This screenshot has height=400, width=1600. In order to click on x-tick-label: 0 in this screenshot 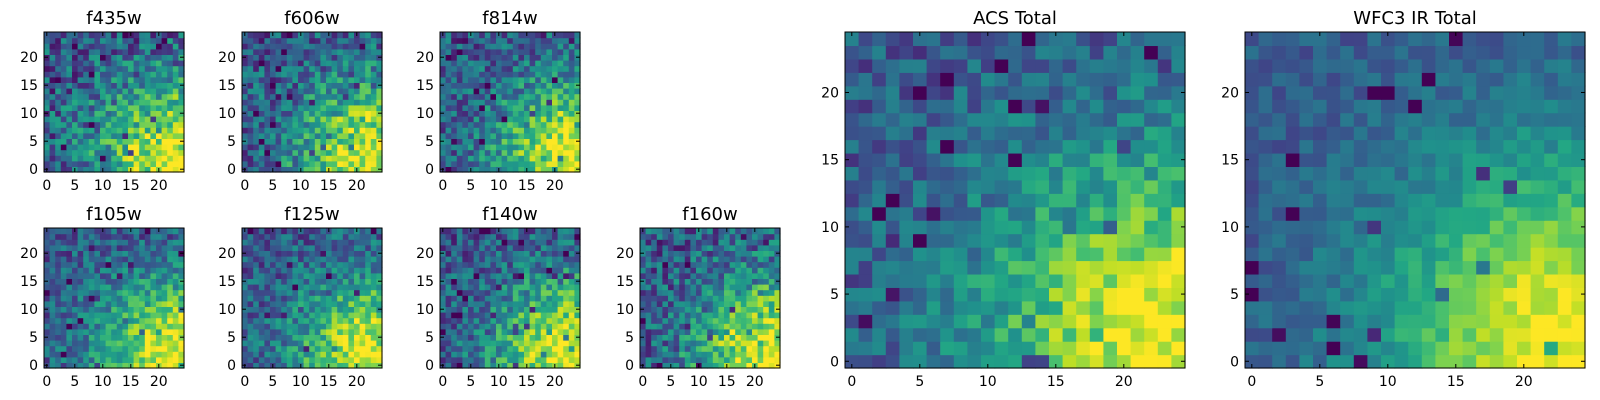, I will do `click(442, 382)`.